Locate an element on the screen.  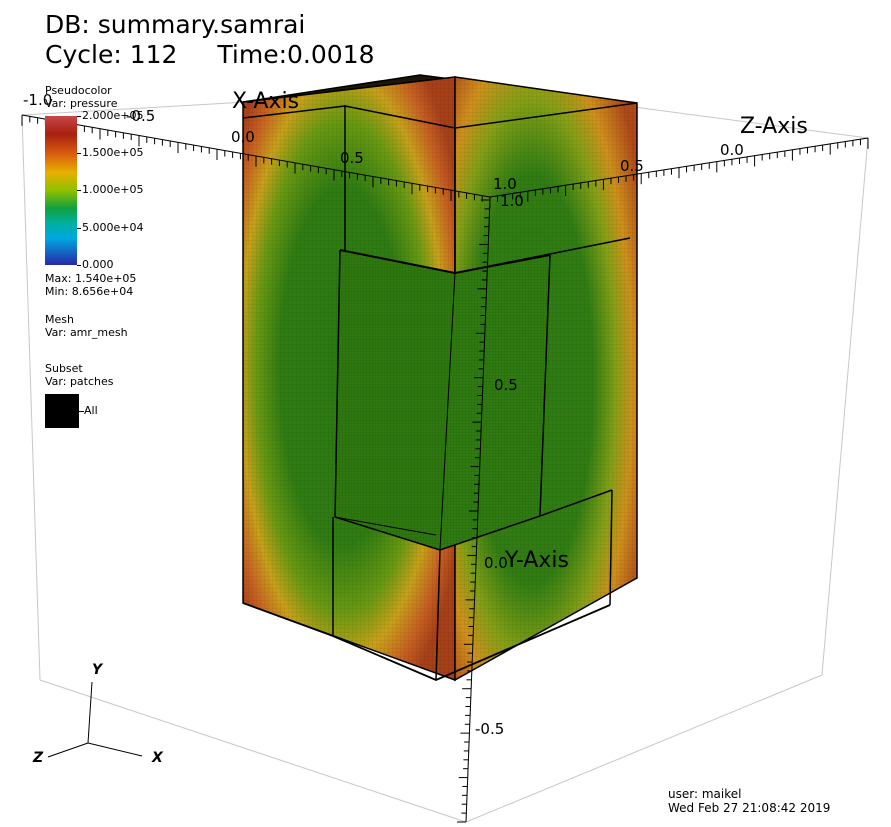
subset-var: Var: patches is located at coordinates (79, 381).